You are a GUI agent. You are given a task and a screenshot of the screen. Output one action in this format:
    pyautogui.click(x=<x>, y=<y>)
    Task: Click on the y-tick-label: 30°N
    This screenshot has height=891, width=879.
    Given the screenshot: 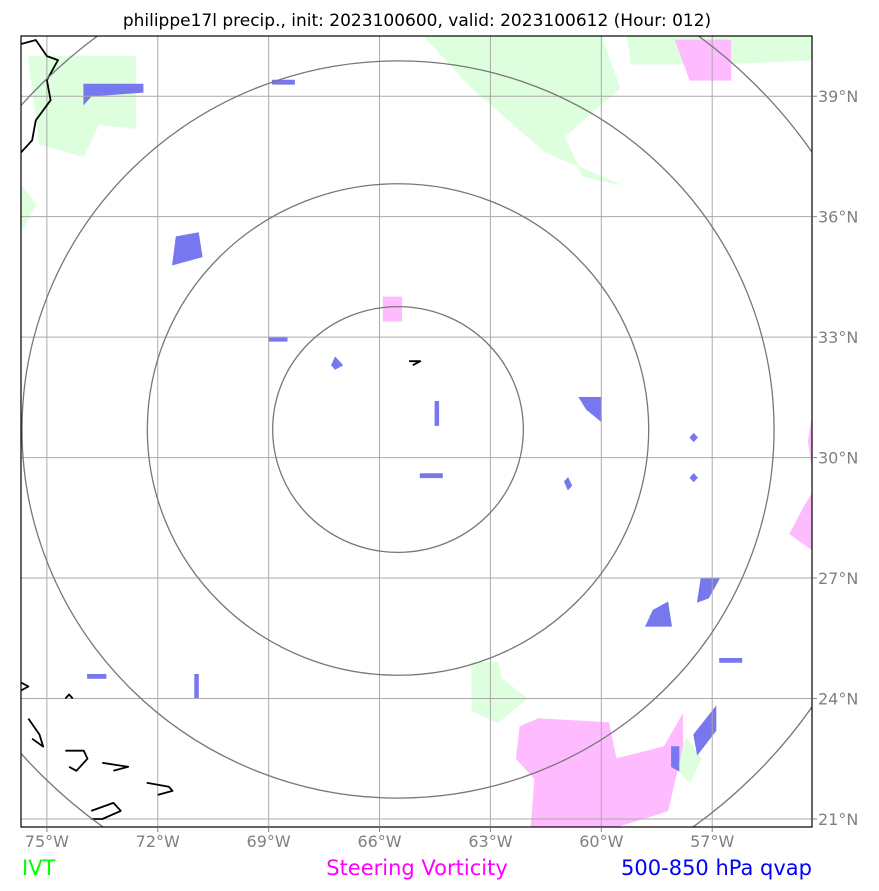 What is the action you would take?
    pyautogui.click(x=838, y=458)
    